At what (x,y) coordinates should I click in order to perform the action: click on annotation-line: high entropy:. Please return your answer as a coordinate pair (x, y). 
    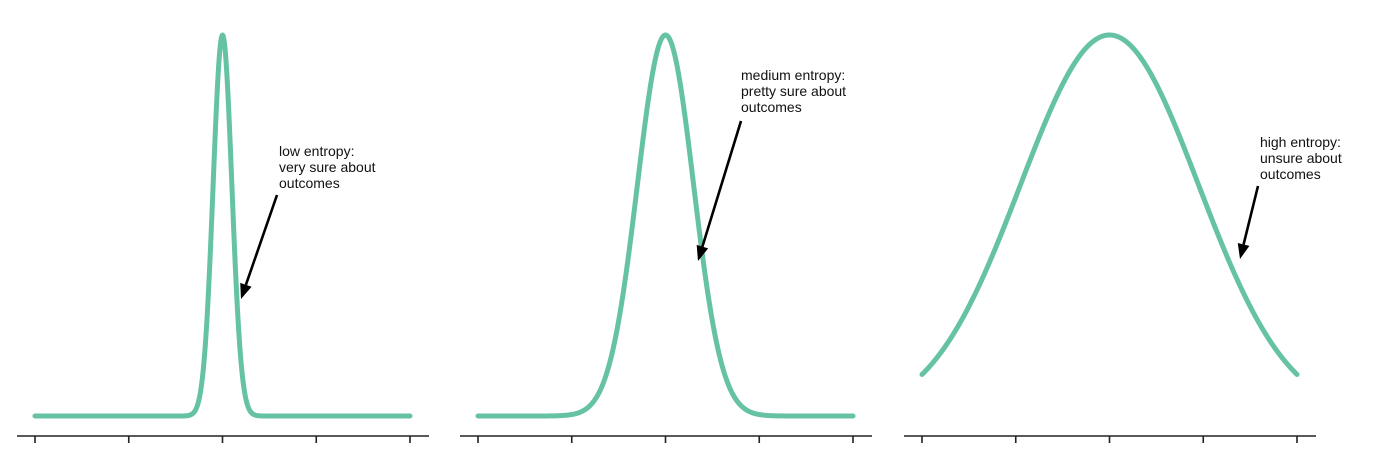
    Looking at the image, I should click on (1300, 142).